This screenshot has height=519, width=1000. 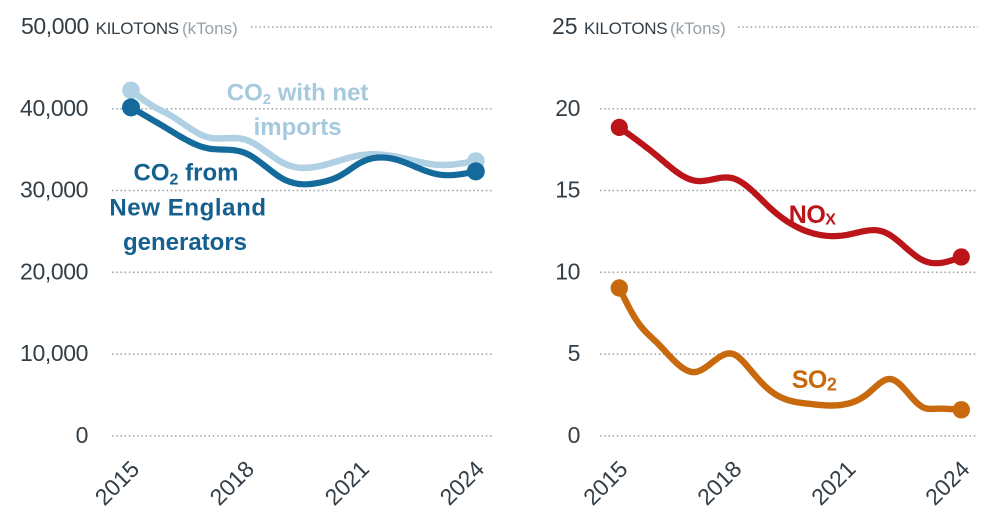 What do you see at coordinates (54, 108) in the screenshot?
I see `svg-text: 40,000` at bounding box center [54, 108].